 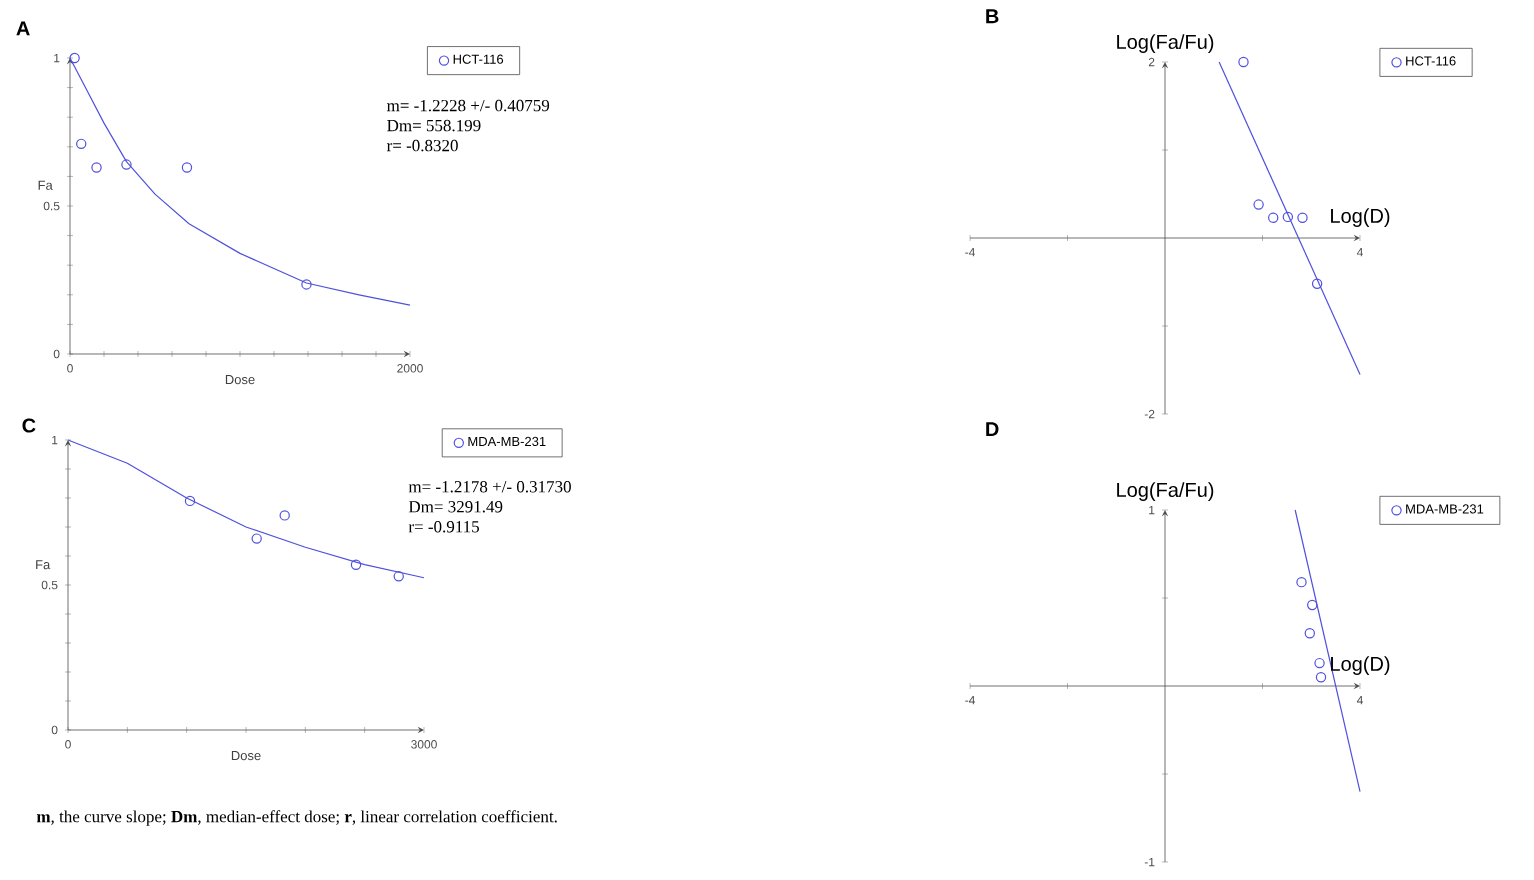 What do you see at coordinates (992, 429) in the screenshot?
I see `chart-title: D` at bounding box center [992, 429].